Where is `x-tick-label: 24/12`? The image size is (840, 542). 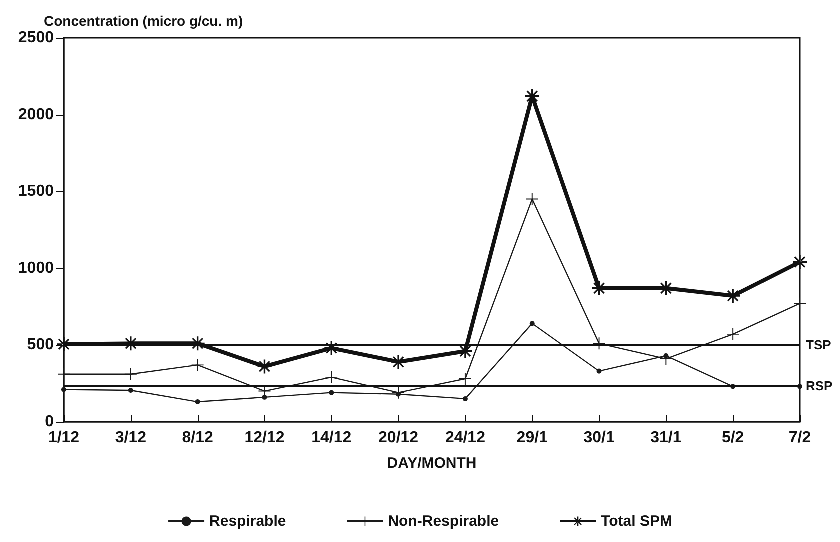
x-tick-label: 24/12 is located at coordinates (465, 438).